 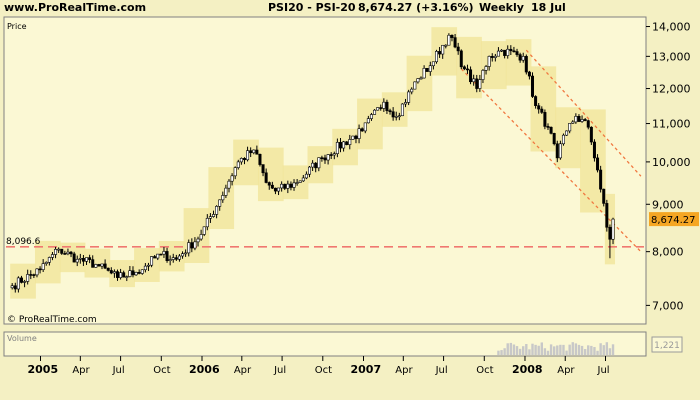 What do you see at coordinates (416, 7) in the screenshot?
I see `last-value: 8,674.27 (+3.16%)` at bounding box center [416, 7].